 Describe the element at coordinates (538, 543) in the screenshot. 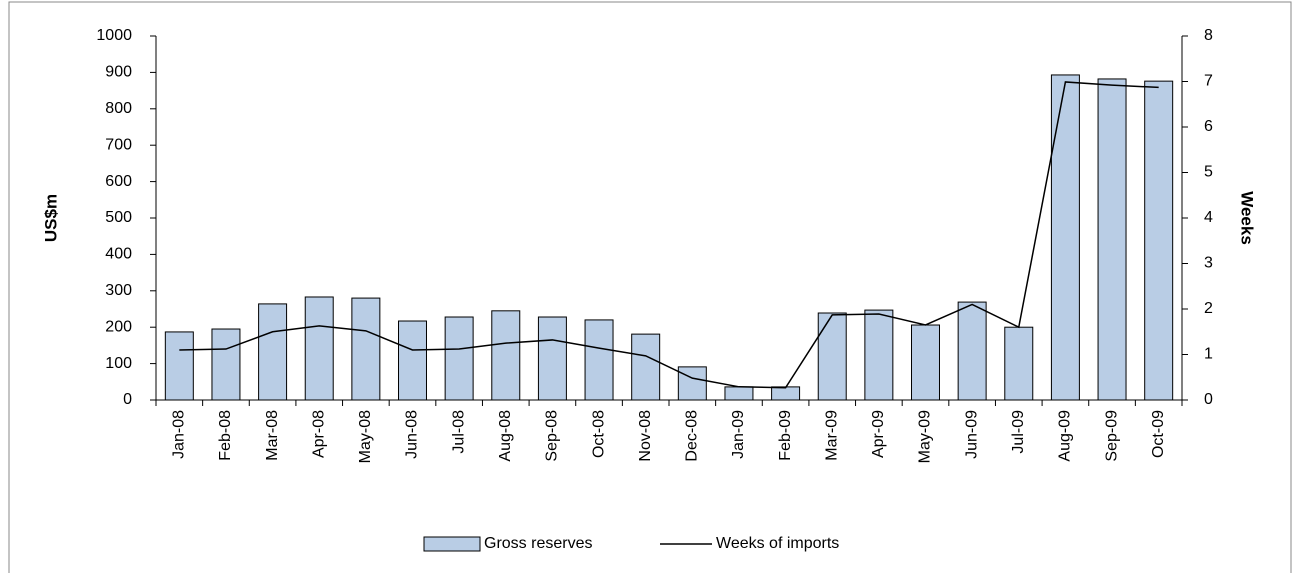

I see `legend-label: Gross reserves` at that location.